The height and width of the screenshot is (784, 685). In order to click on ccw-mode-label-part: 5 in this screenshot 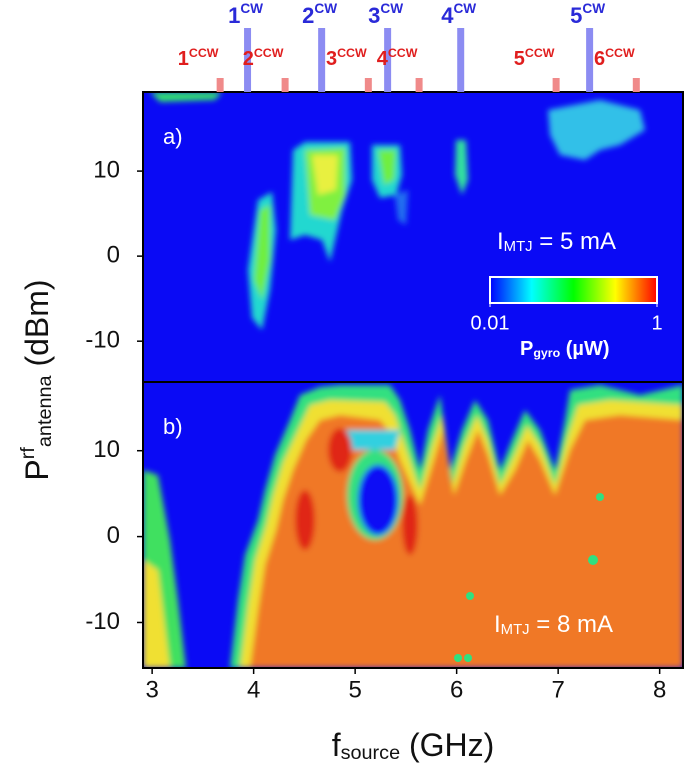, I will do `click(519, 59)`.